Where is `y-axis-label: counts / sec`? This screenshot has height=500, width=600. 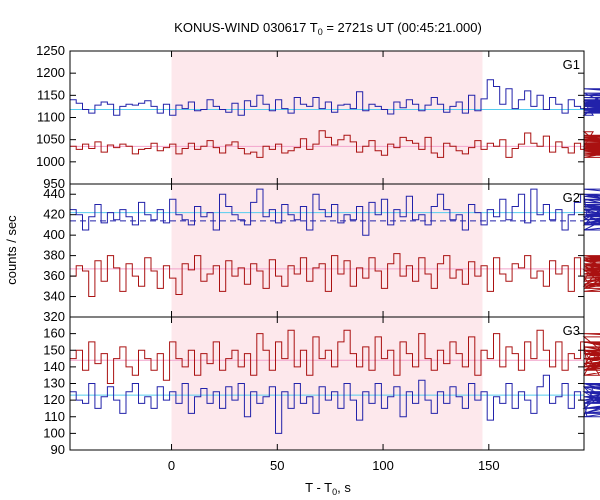 y-axis-label: counts / sec is located at coordinates (11, 250).